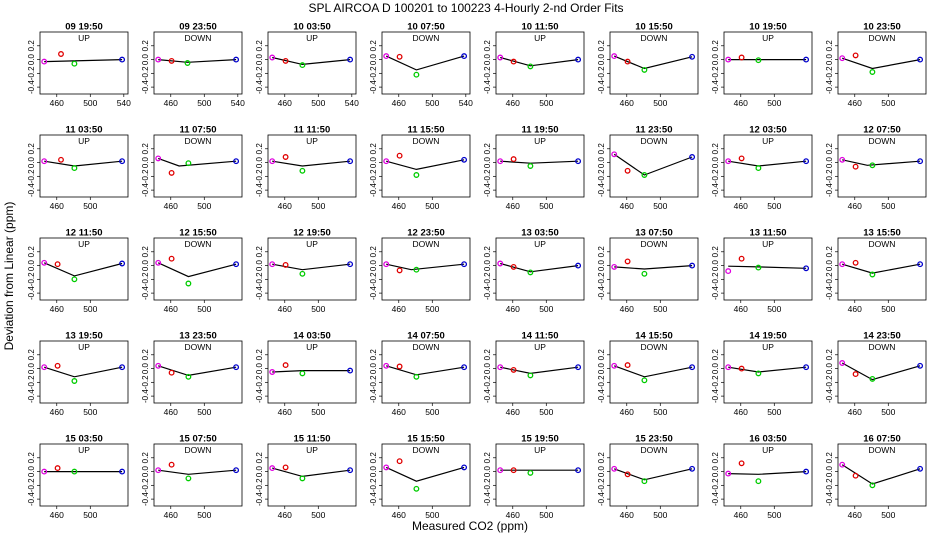 Image resolution: width=936 pixels, height=545 pixels. Describe the element at coordinates (882, 336) in the screenshot. I see `panel-title: 14 23:50` at that location.